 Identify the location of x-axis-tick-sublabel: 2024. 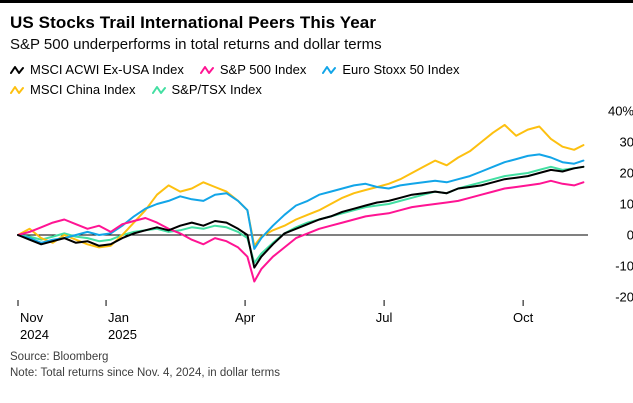
(34, 334).